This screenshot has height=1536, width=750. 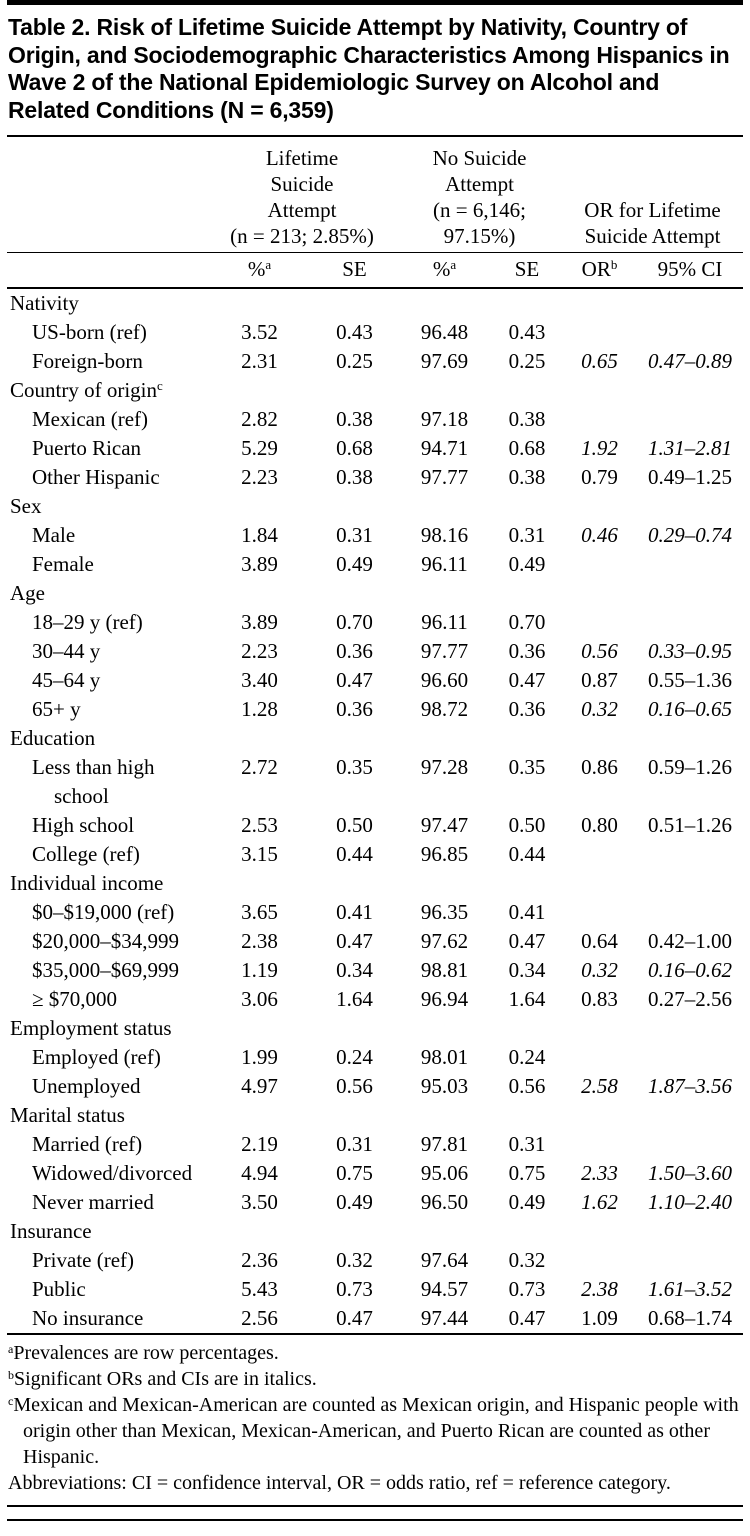 What do you see at coordinates (354, 941) in the screenshot?
I see `lifetime-se: 0.47` at bounding box center [354, 941].